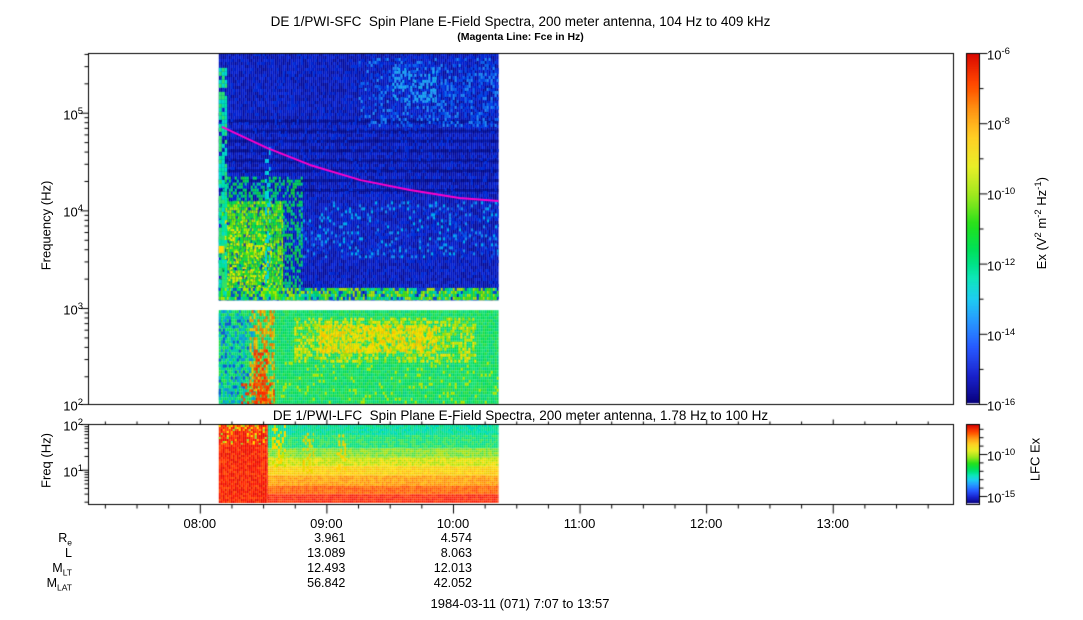 Image resolution: width=1083 pixels, height=620 pixels. I want to click on sfc-y-tick-label: 10³, so click(73, 309).